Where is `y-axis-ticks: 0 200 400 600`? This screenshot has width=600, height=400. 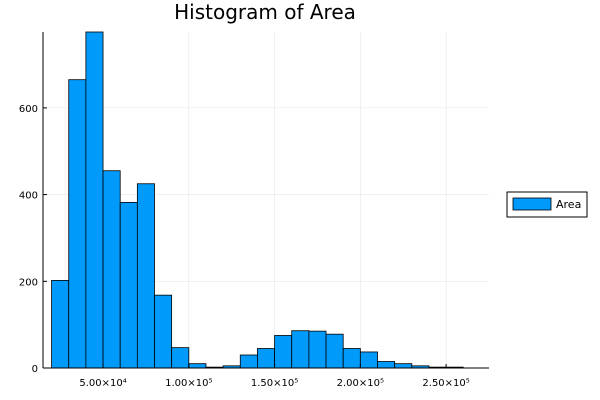 y-axis-ticks: 0 200 400 600 is located at coordinates (33, 239).